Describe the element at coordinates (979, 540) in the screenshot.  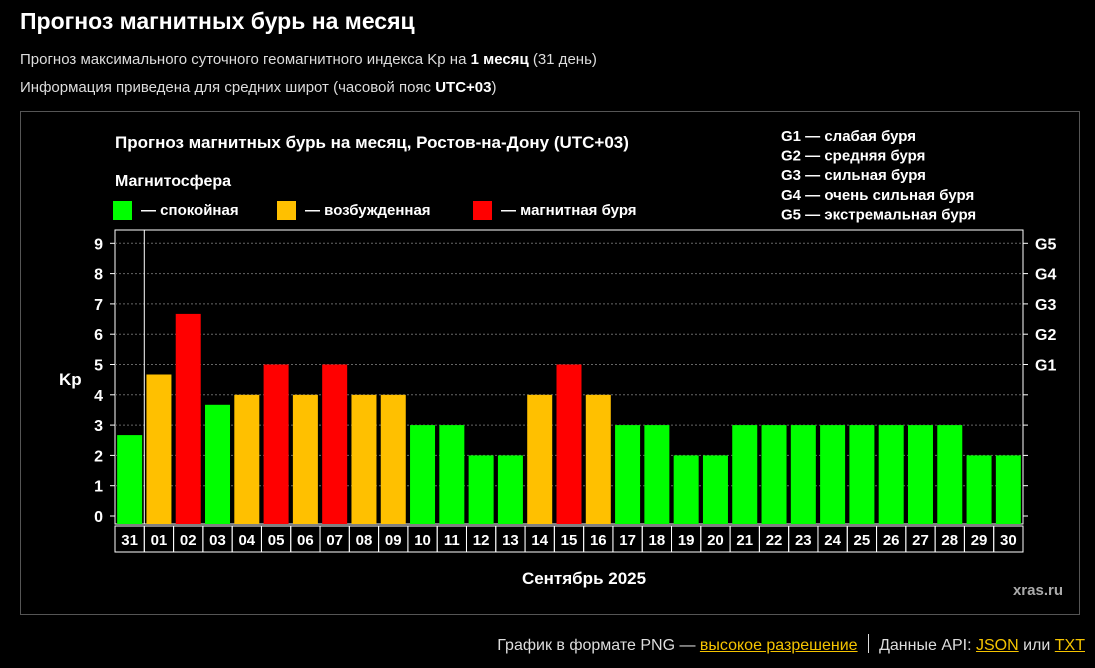
I see `x-tick-label-29: 29` at that location.